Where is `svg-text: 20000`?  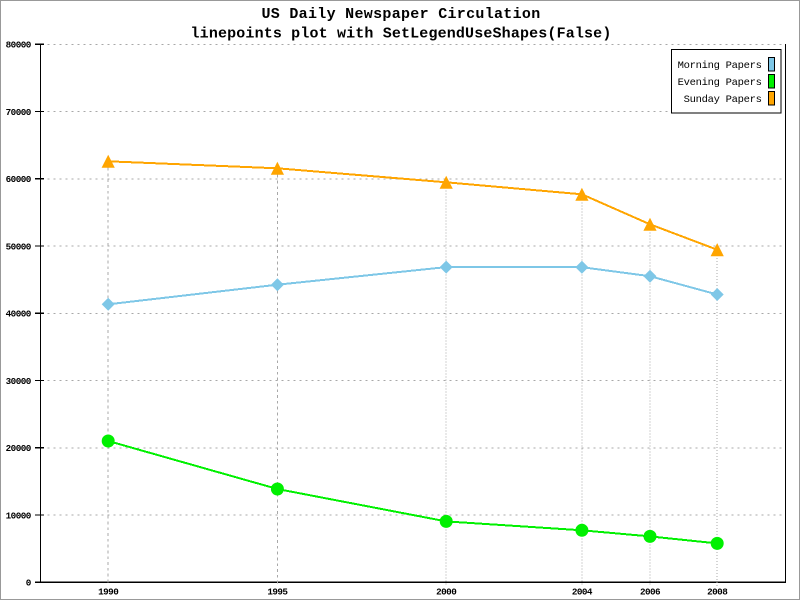 svg-text: 20000 is located at coordinates (19, 448).